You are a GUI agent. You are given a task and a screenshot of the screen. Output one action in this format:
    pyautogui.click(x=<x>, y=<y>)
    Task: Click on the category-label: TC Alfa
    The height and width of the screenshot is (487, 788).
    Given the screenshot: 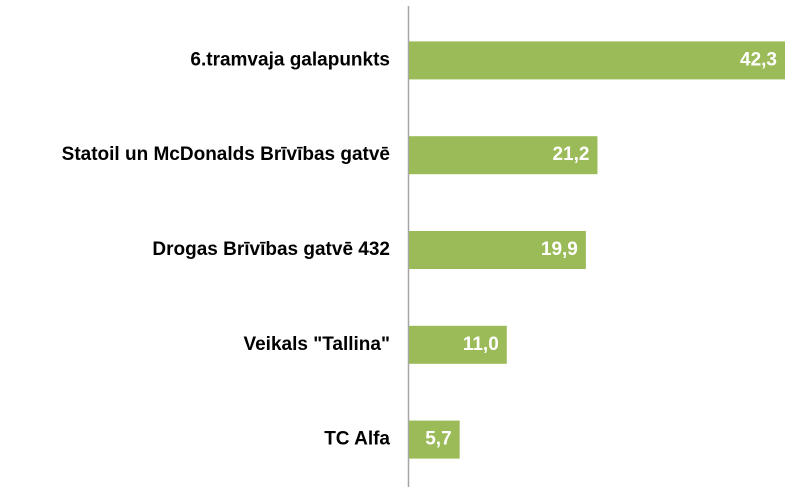 What is the action you would take?
    pyautogui.click(x=357, y=439)
    